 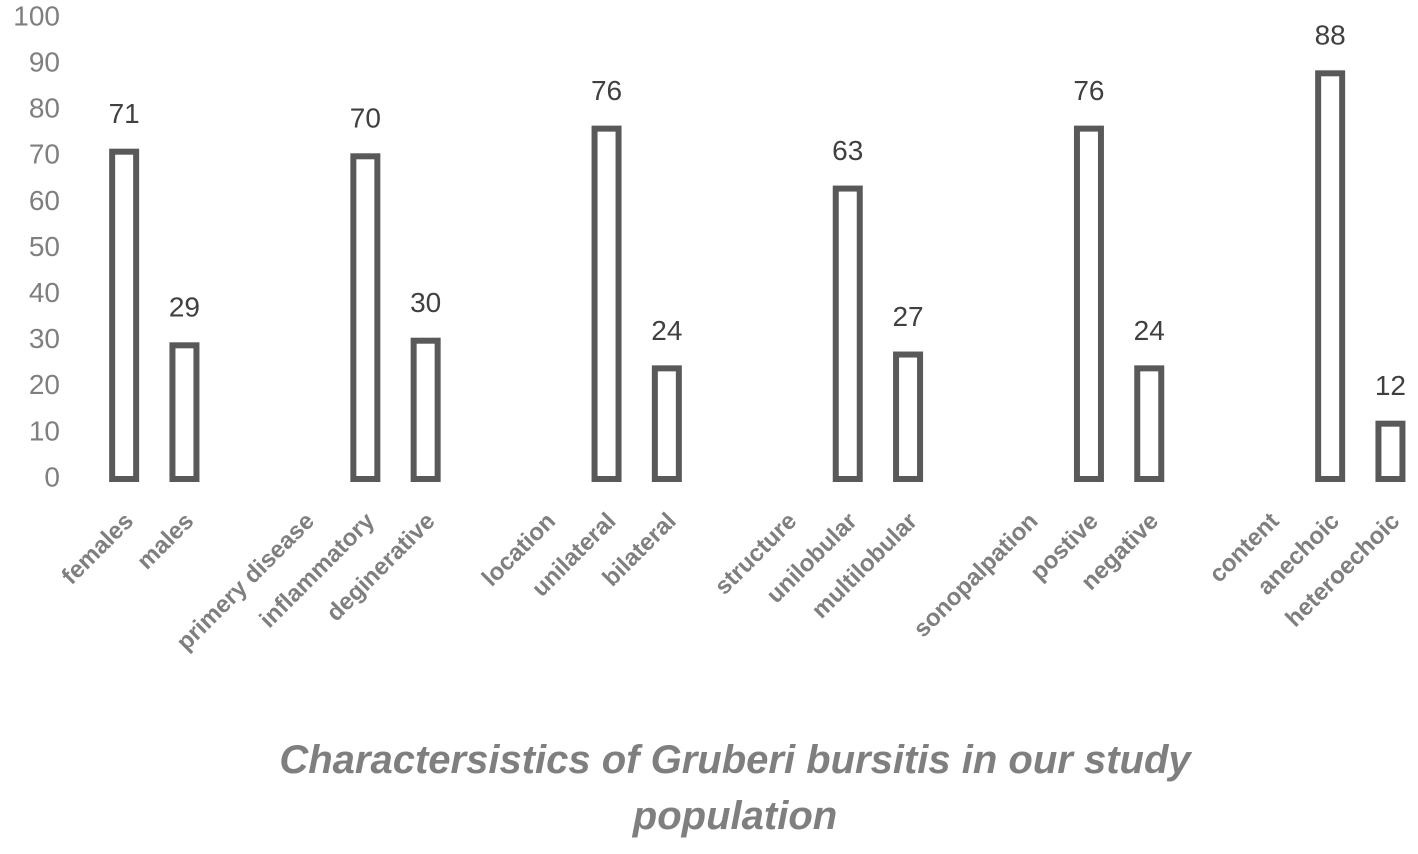 I want to click on y-tick-label: 70, so click(x=44, y=154).